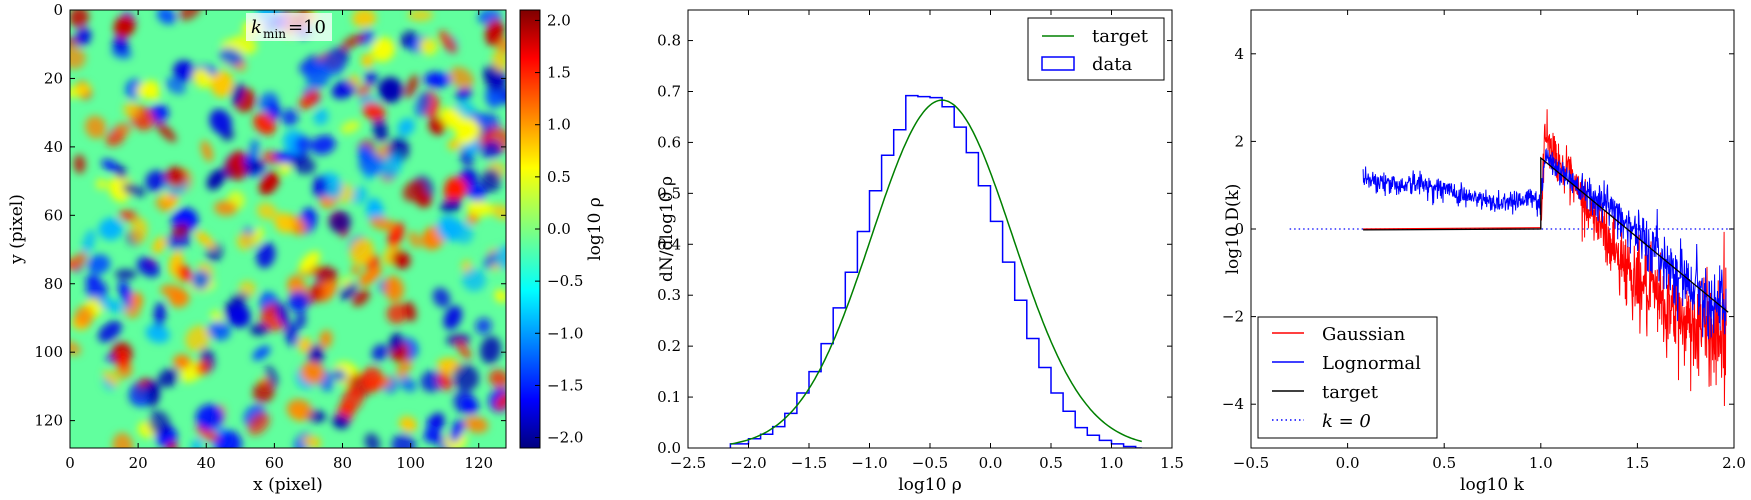  I want to click on map-y-tick-label: 20, so click(53, 78).